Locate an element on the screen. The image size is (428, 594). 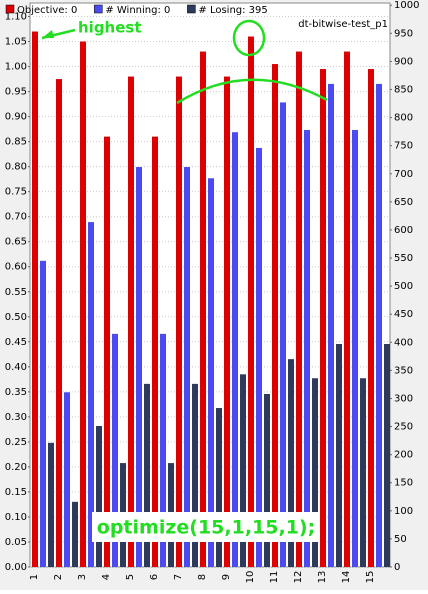
annotation: optimize(15,1,15,1); is located at coordinates (206, 528).